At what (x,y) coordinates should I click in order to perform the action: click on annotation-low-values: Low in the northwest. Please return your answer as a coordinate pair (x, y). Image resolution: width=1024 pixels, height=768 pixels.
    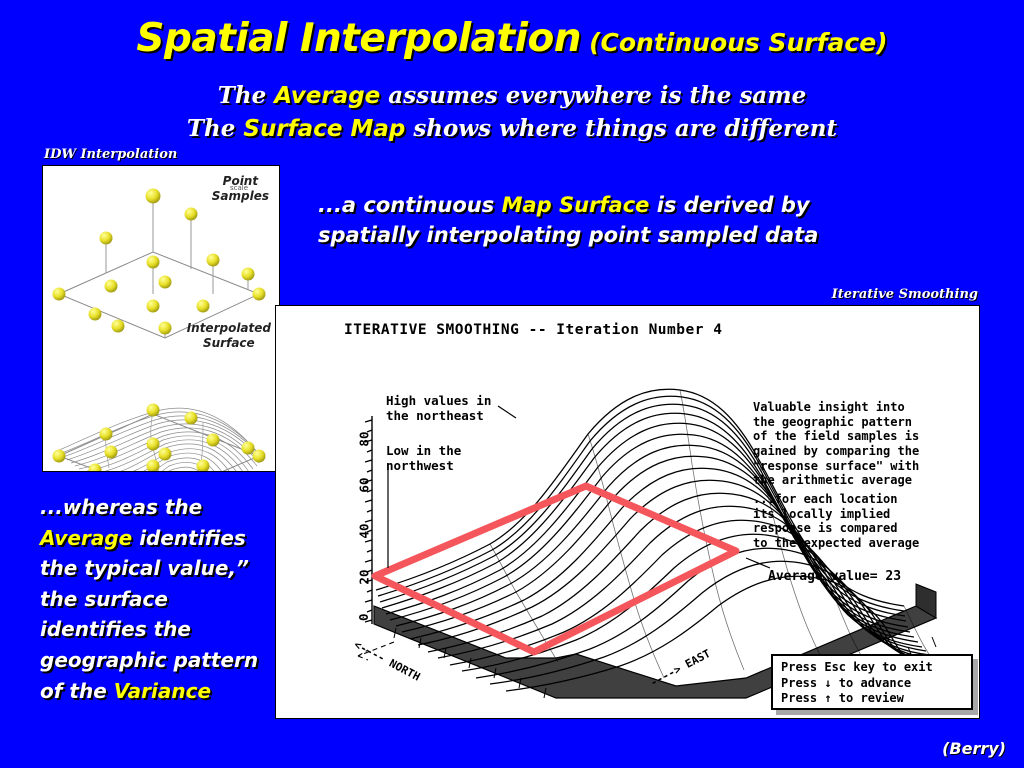
    Looking at the image, I should click on (424, 458).